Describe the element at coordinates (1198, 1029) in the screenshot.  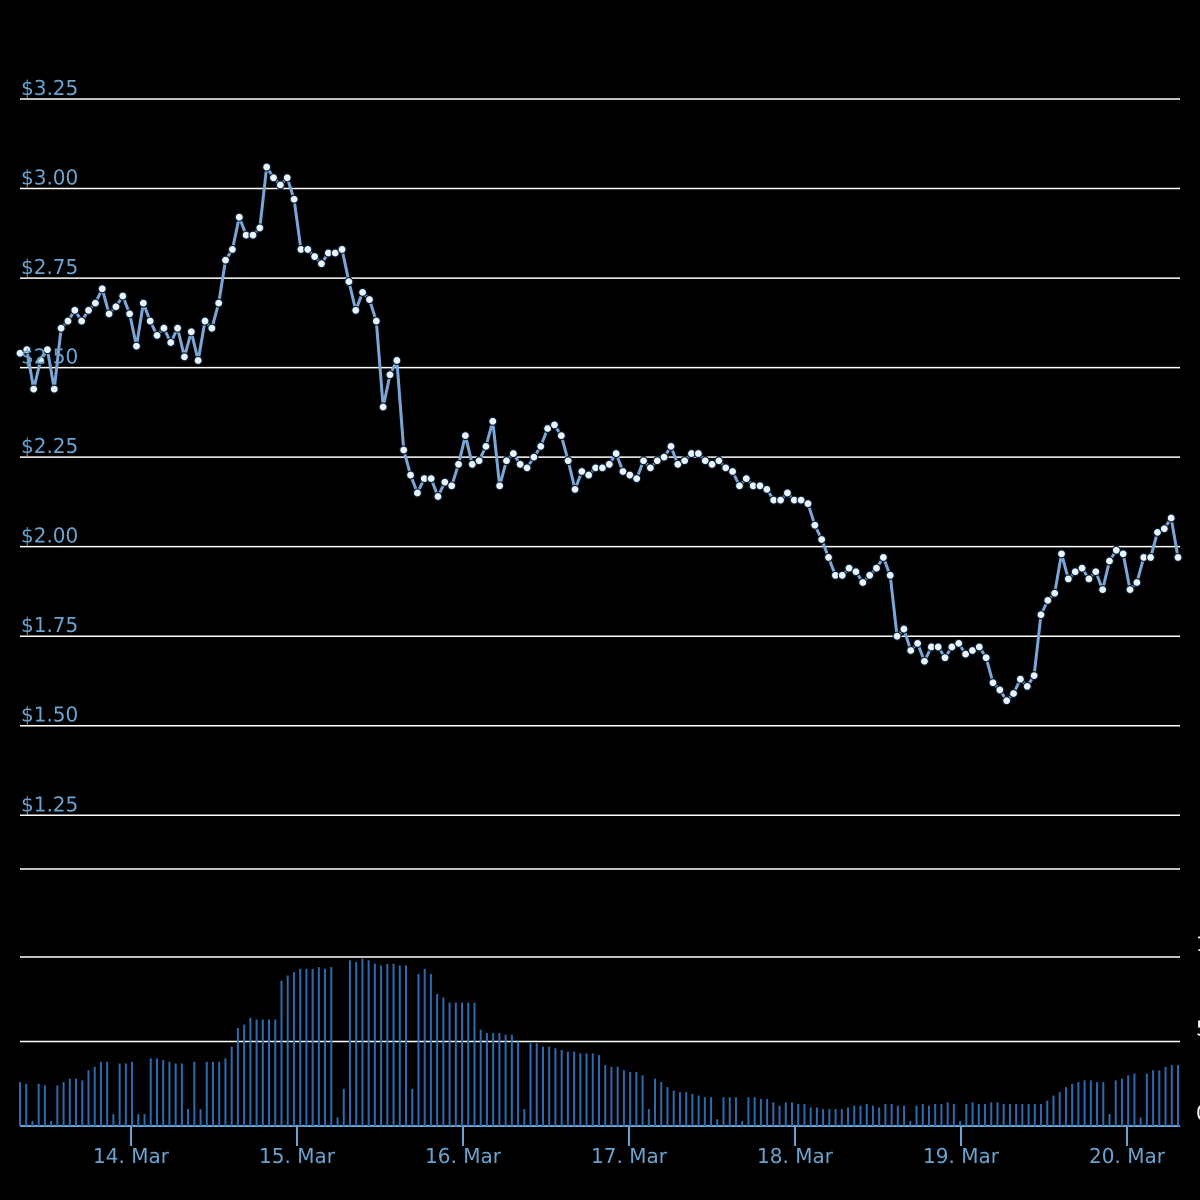
I see `volume-tick-label: 5M` at that location.